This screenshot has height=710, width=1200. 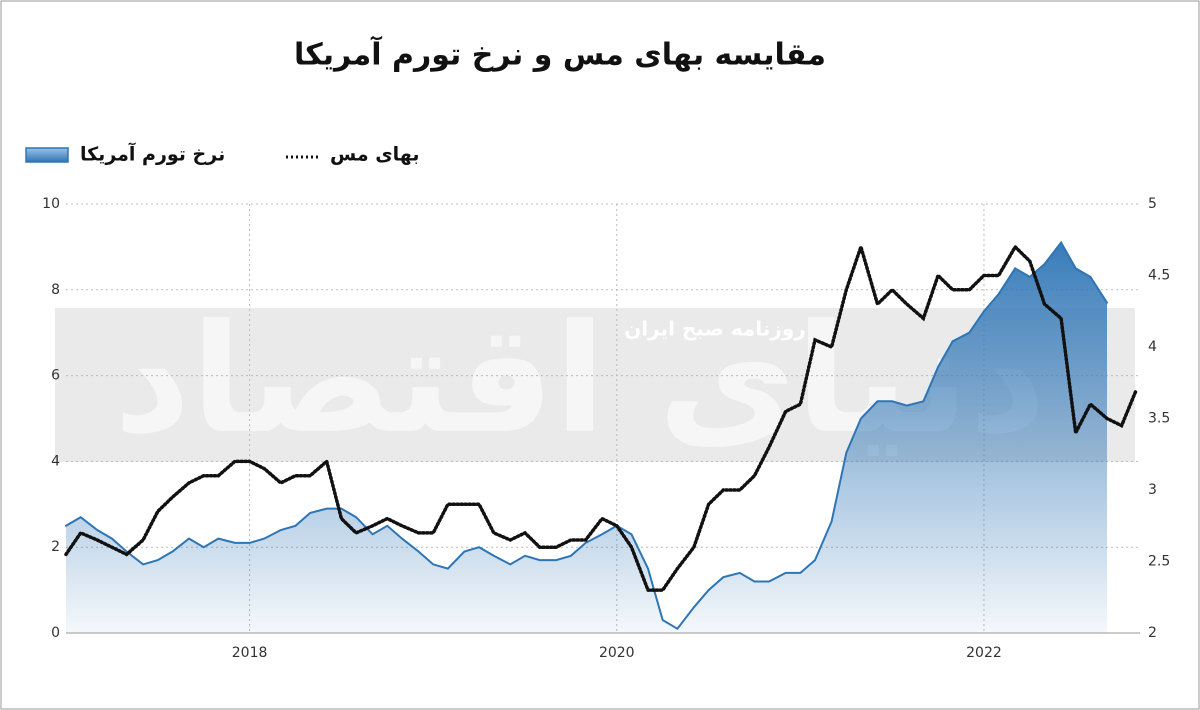 What do you see at coordinates (1159, 419) in the screenshot?
I see `y2-tick-label: 3.5` at bounding box center [1159, 419].